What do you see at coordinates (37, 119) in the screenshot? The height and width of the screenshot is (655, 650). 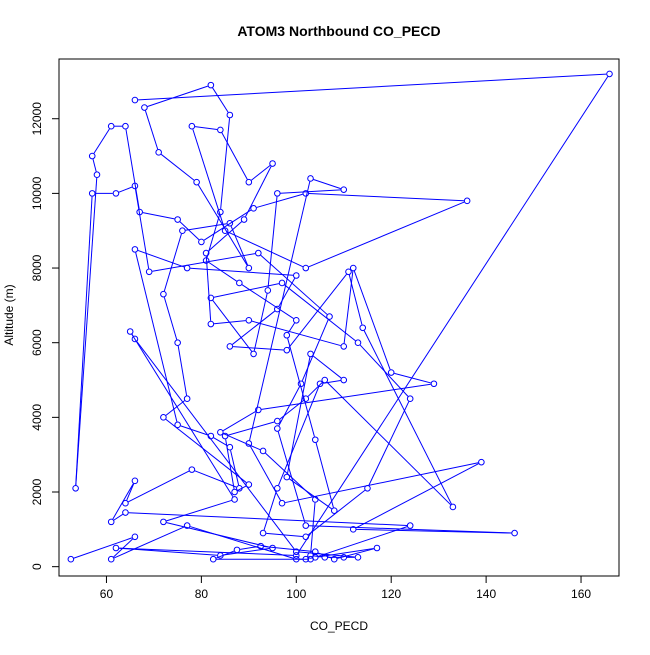 I see `y-tick-label: 12000` at bounding box center [37, 119].